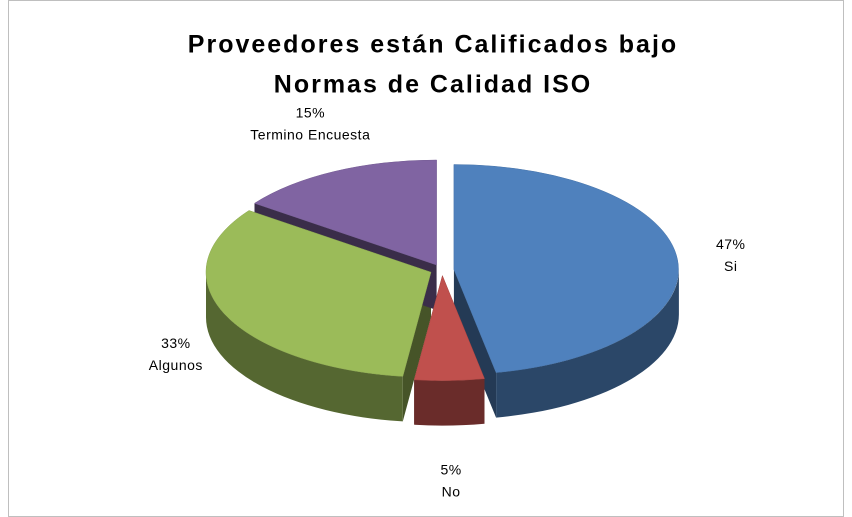 Image resolution: width=852 pixels, height=517 pixels. Describe the element at coordinates (310, 135) in the screenshot. I see `category-label: Termino Encuesta` at that location.